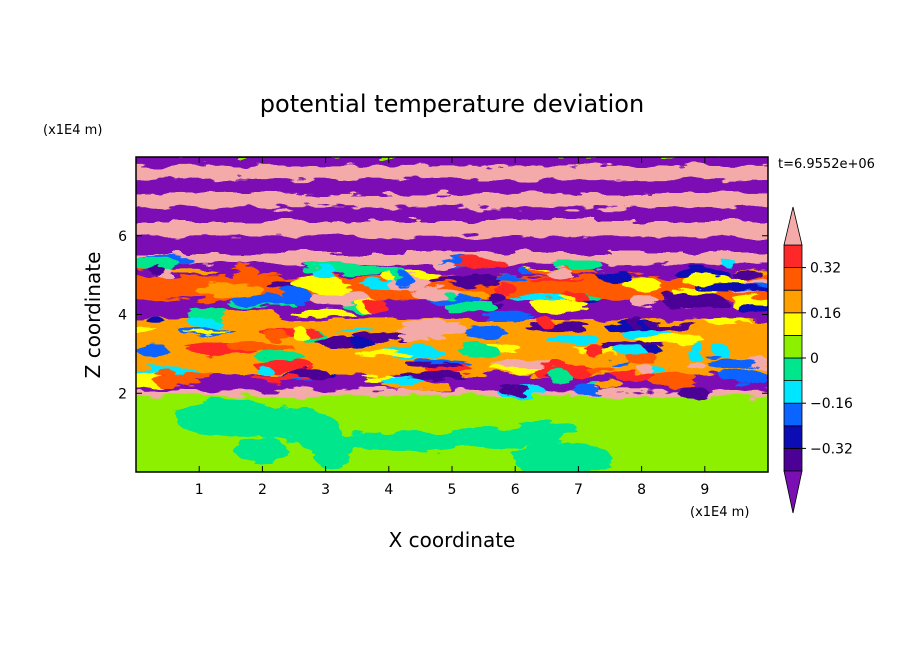 Image resolution: width=904 pixels, height=654 pixels. Describe the element at coordinates (825, 269) in the screenshot. I see `colorbar-label: 0.32` at that location.